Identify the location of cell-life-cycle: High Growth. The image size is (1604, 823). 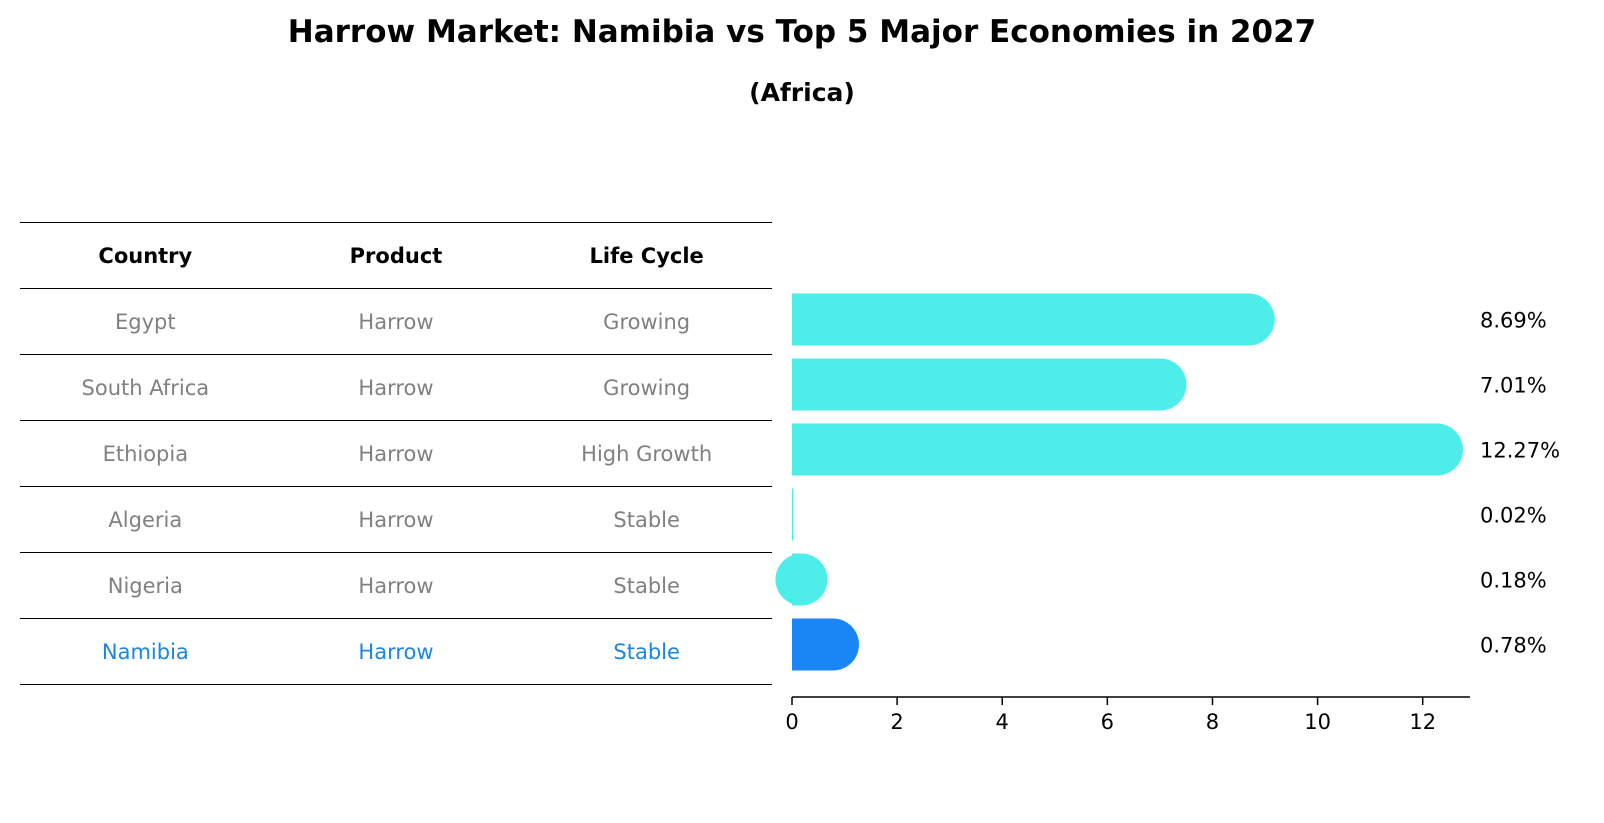
(646, 453).